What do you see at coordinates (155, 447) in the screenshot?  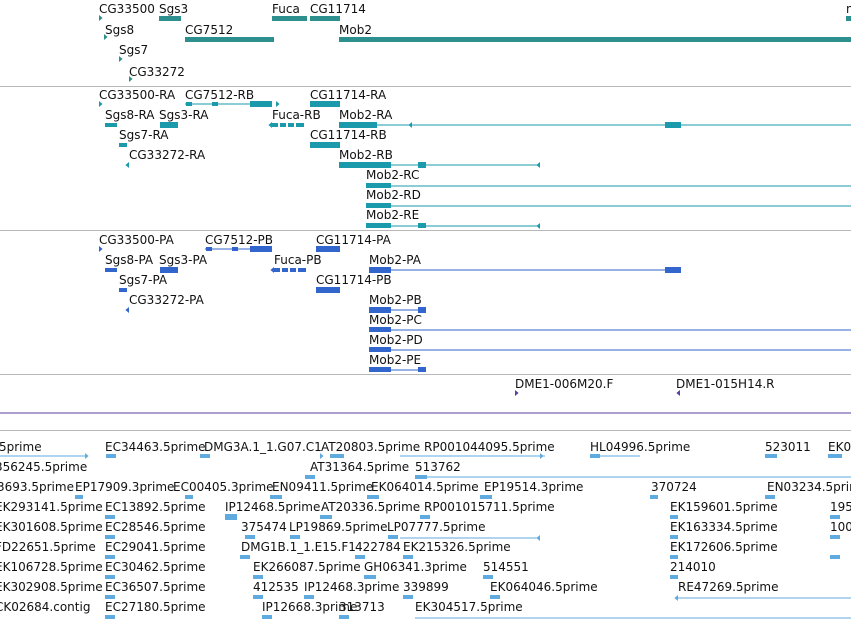 I see `ests-feature-label: EC34463.5prime` at bounding box center [155, 447].